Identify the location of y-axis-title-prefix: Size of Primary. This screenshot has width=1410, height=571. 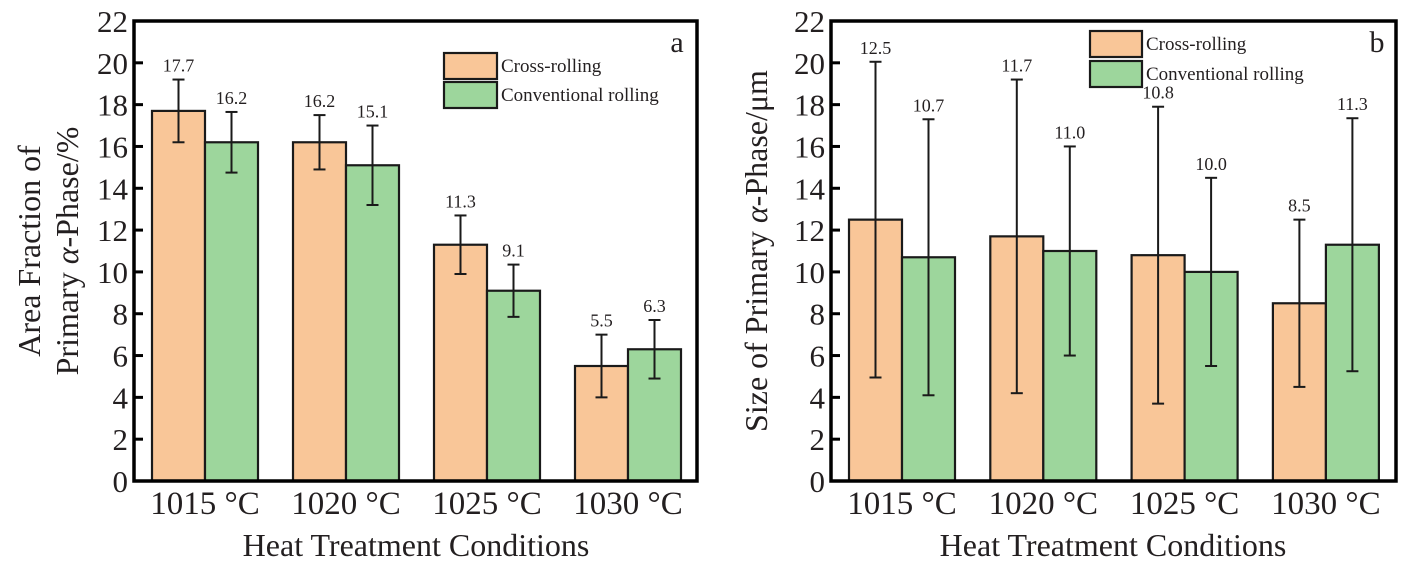
(756, 327).